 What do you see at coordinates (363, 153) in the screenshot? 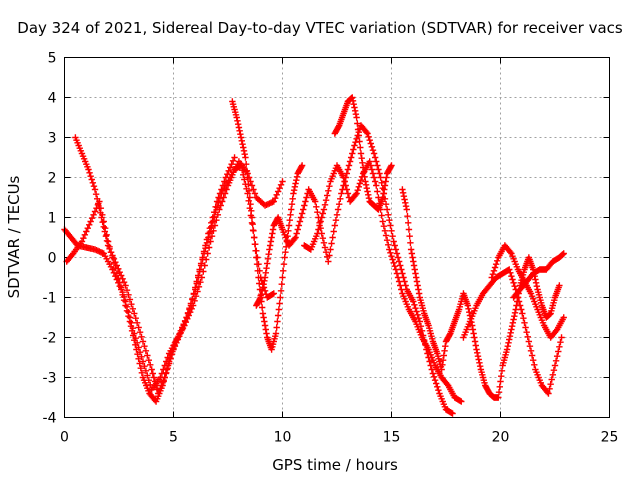
I see `series-track-g` at bounding box center [363, 153].